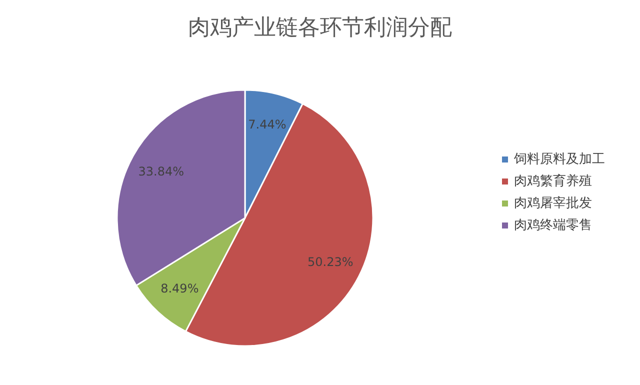  Describe the element at coordinates (331, 261) in the screenshot. I see `data-label: 50.23%` at that location.